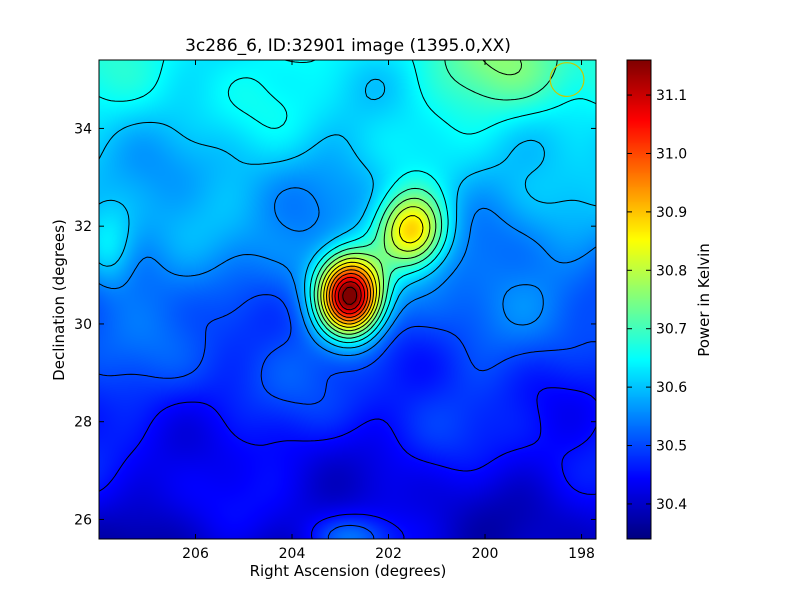 This screenshot has width=800, height=600. Describe the element at coordinates (348, 571) in the screenshot. I see `x-axis-label: Right Ascension (degrees)` at that location.